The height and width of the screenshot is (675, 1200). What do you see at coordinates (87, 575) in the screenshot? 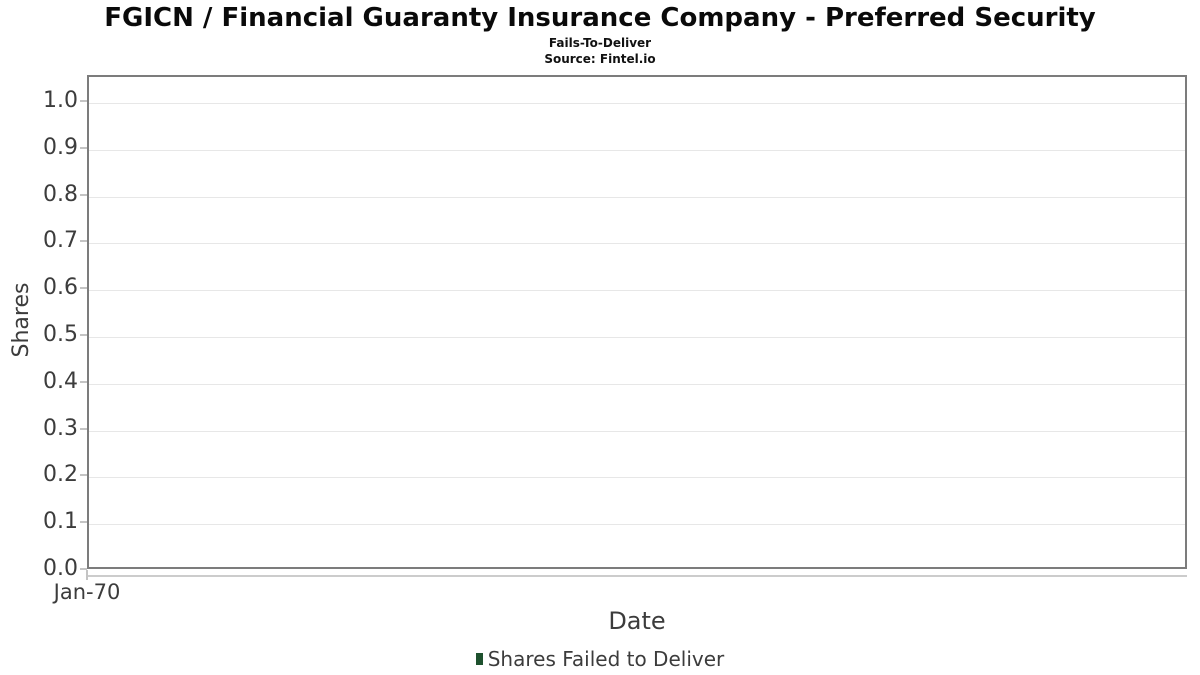
I see `x-tick-mark` at bounding box center [87, 575].